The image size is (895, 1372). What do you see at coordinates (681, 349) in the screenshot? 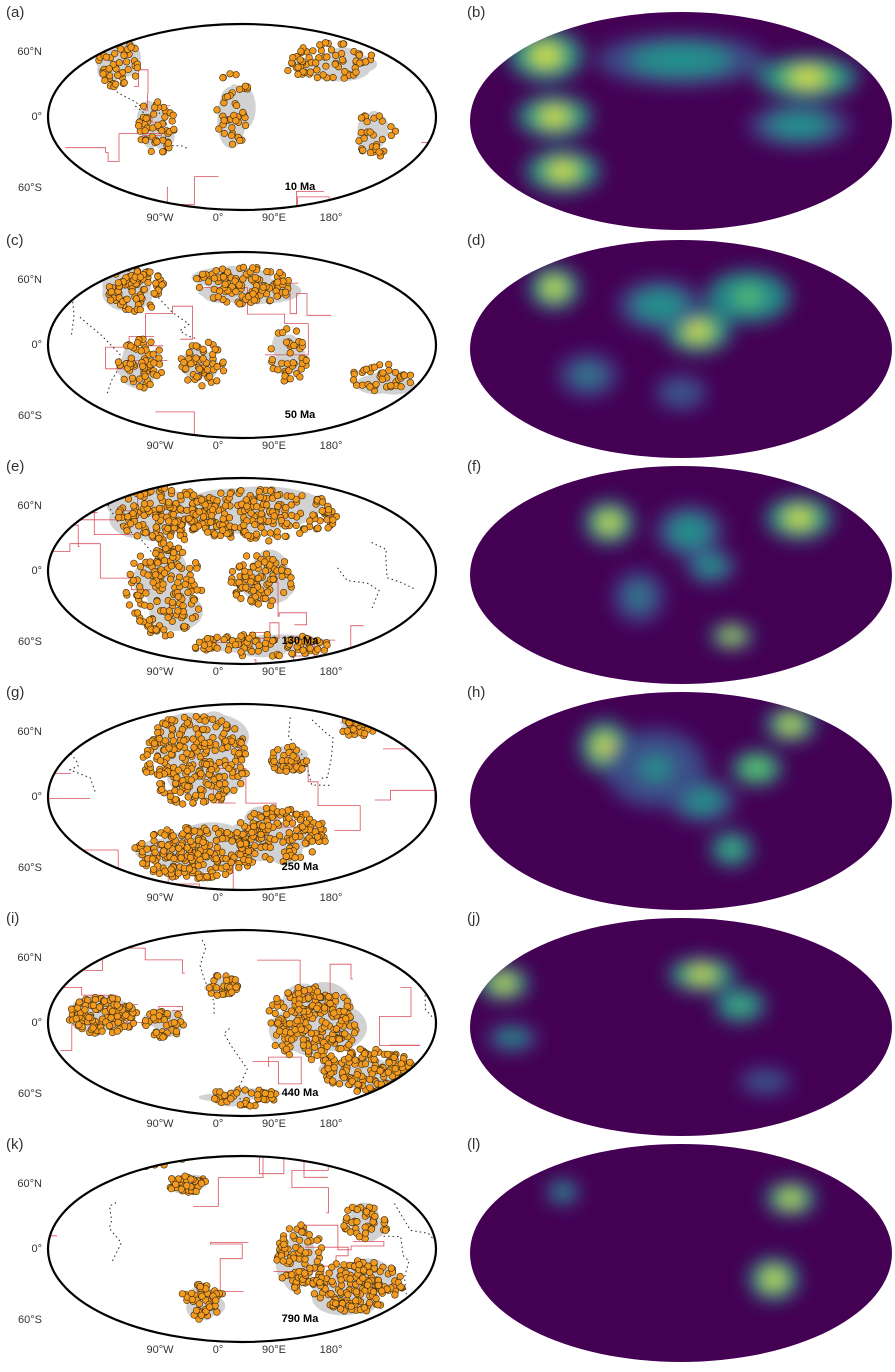
I see `density-map: 50Ma` at bounding box center [681, 349].